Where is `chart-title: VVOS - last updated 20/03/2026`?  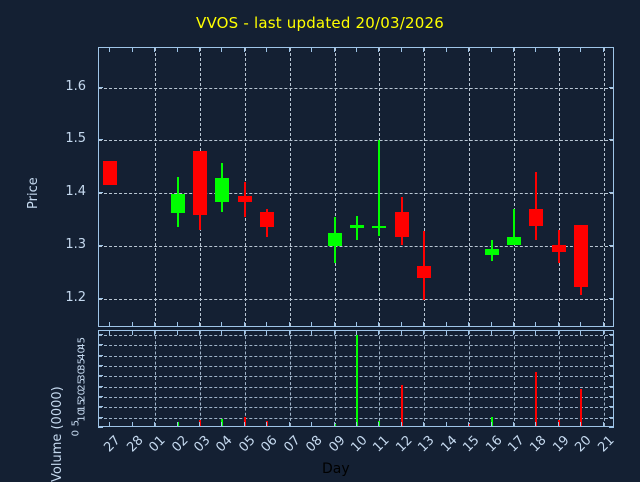 chart-title: VVOS - last updated 20/03/2026 is located at coordinates (320, 23).